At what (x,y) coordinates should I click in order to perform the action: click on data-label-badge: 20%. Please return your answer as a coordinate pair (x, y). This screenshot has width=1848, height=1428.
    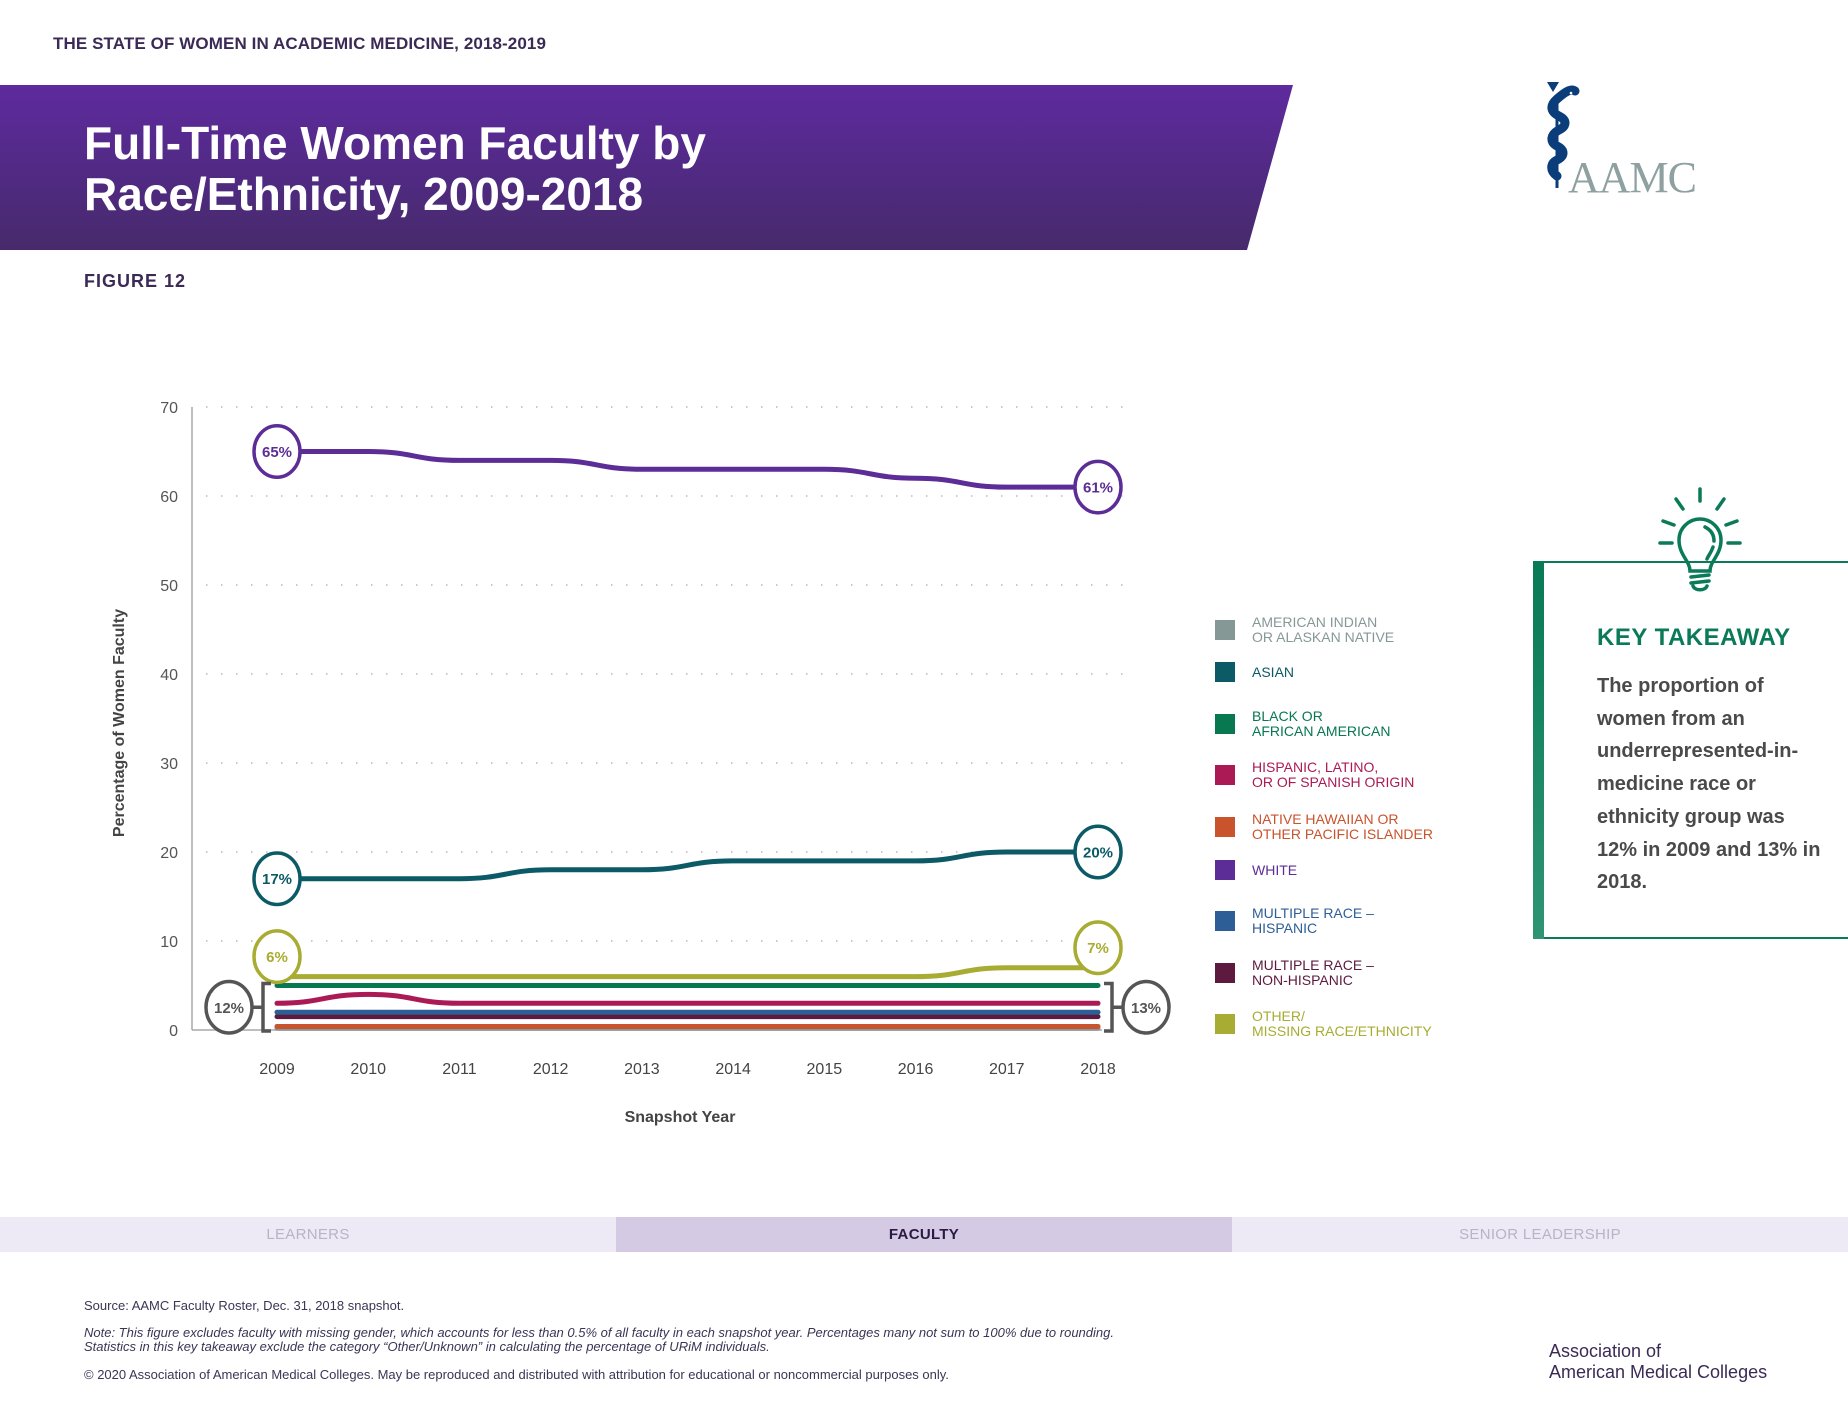
    Looking at the image, I should click on (1098, 852).